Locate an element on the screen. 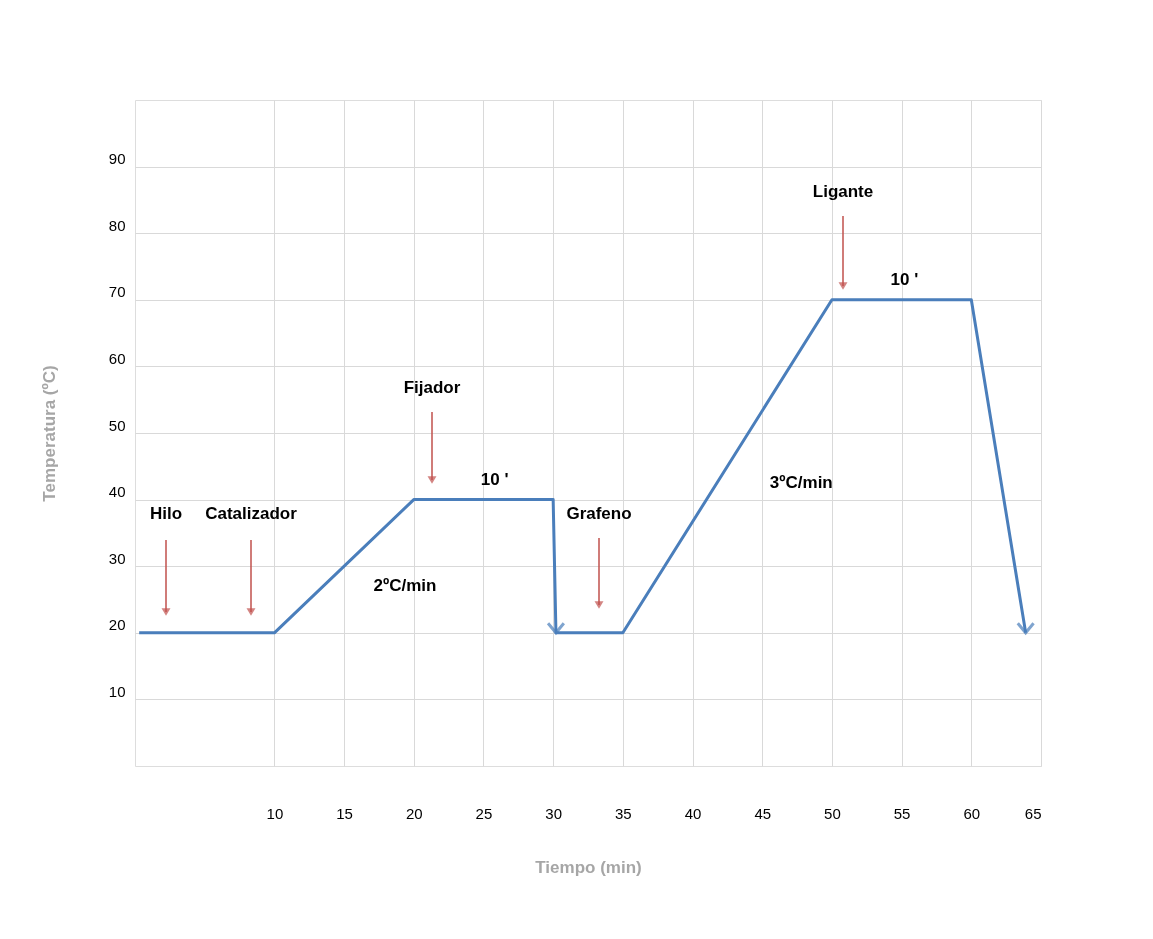  x-tick-label: 65 is located at coordinates (1033, 813).